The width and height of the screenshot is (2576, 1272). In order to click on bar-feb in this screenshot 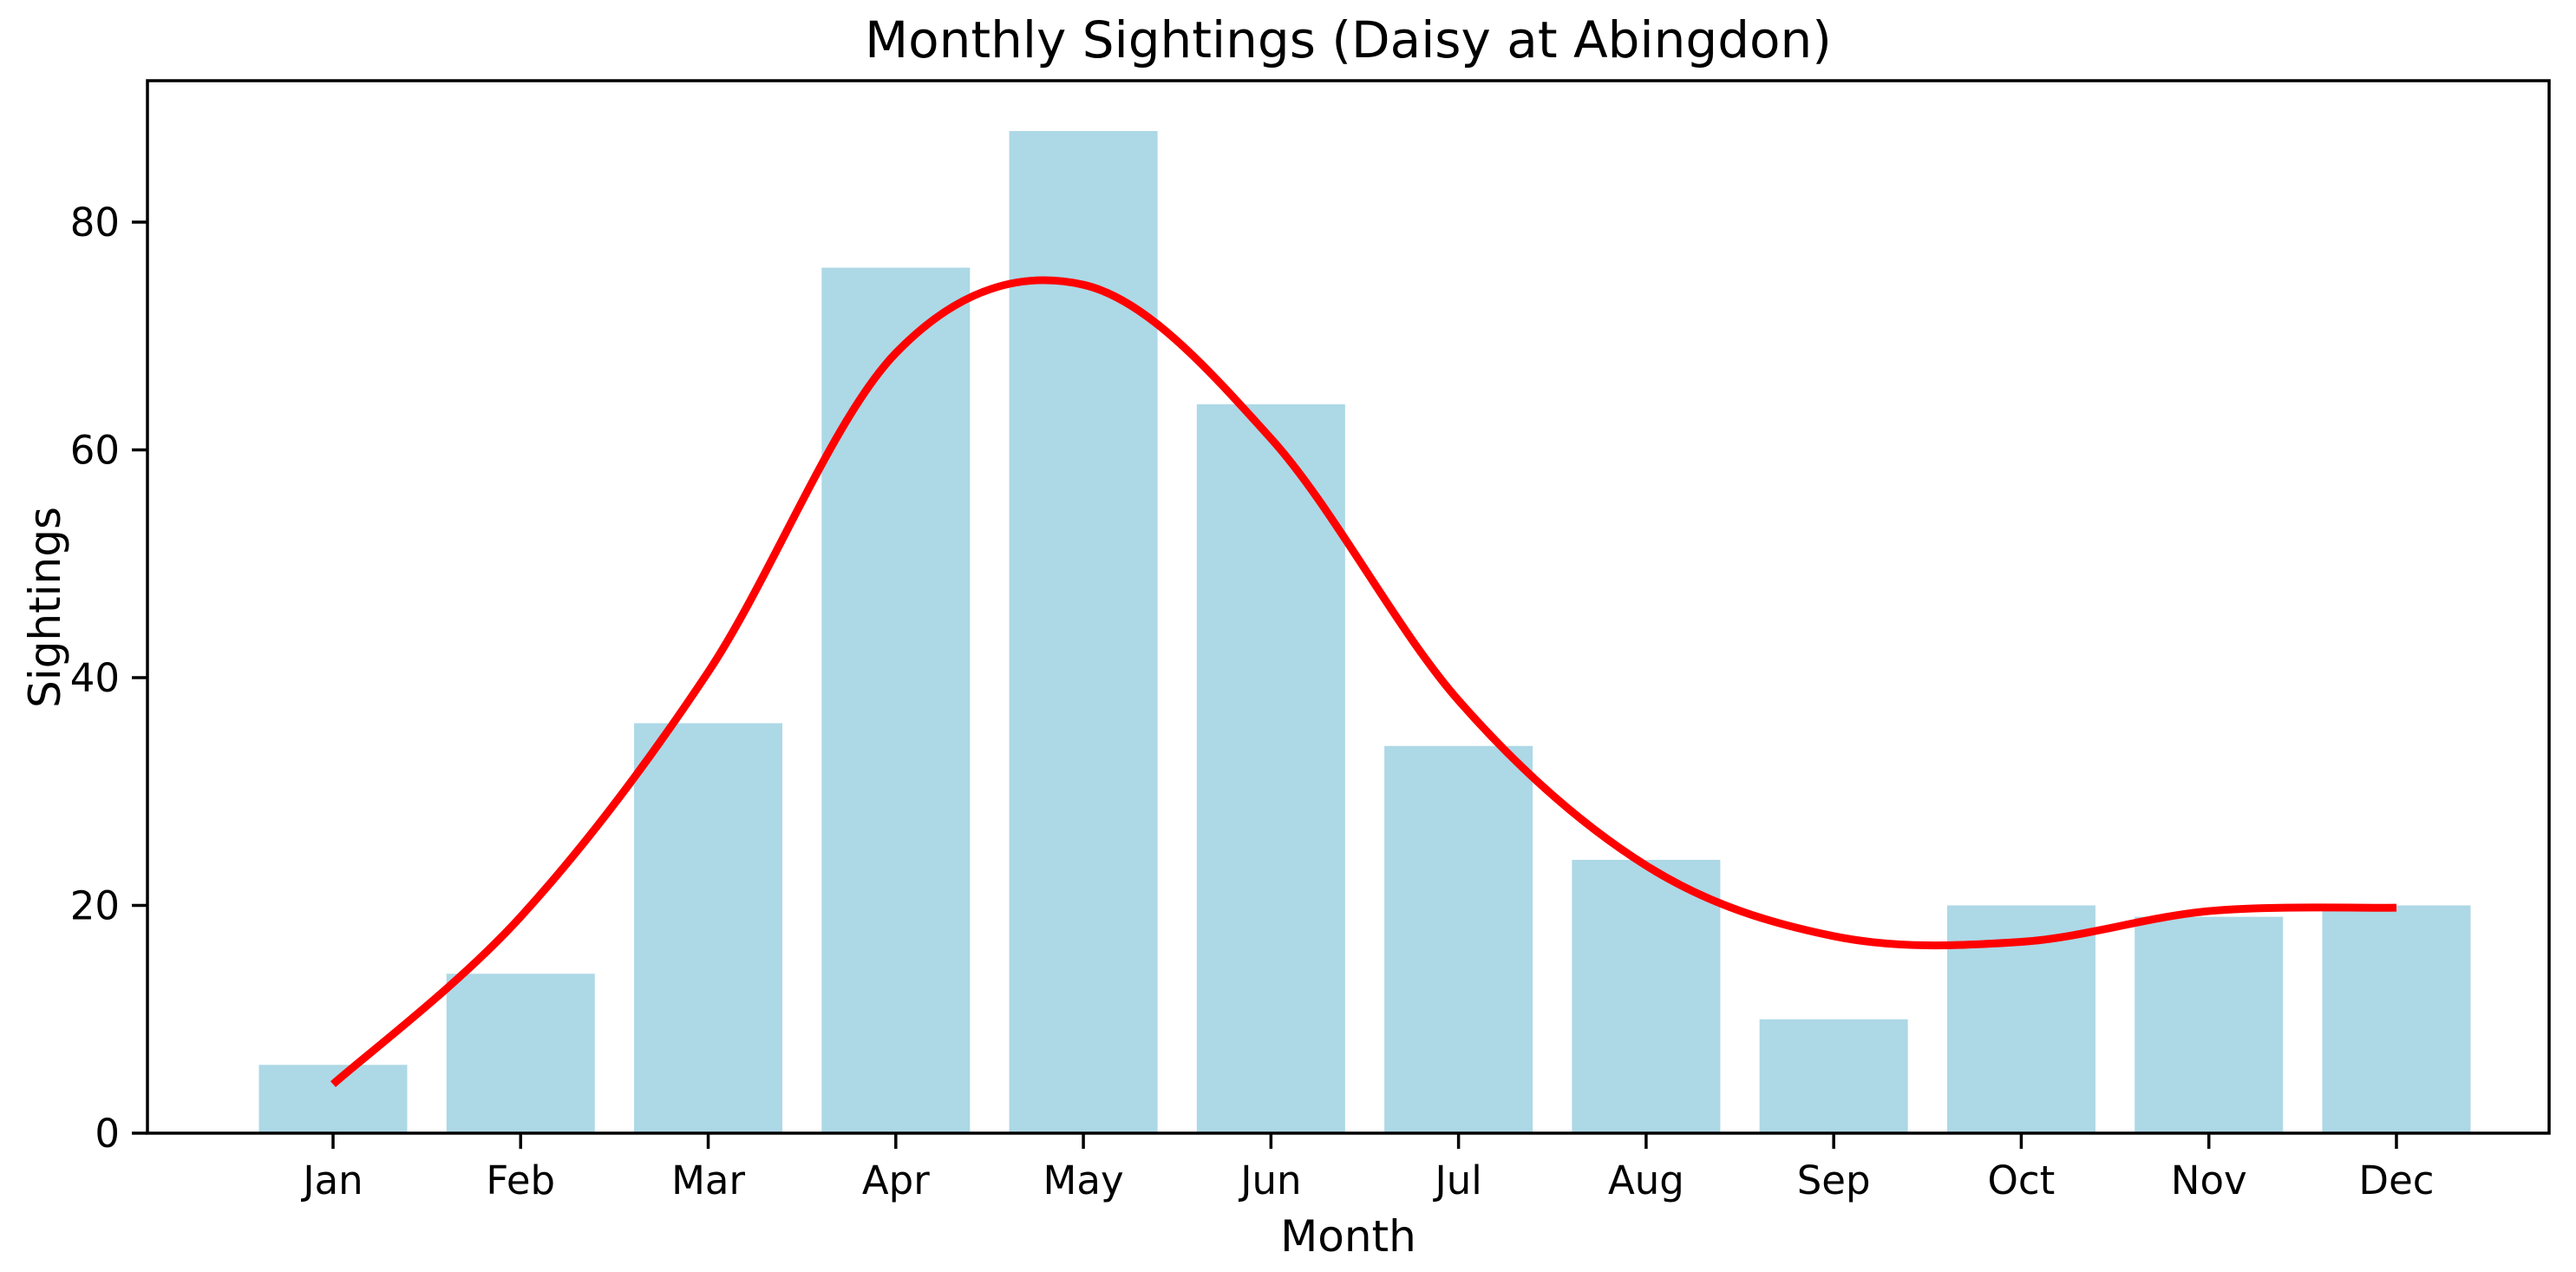, I will do `click(520, 1053)`.